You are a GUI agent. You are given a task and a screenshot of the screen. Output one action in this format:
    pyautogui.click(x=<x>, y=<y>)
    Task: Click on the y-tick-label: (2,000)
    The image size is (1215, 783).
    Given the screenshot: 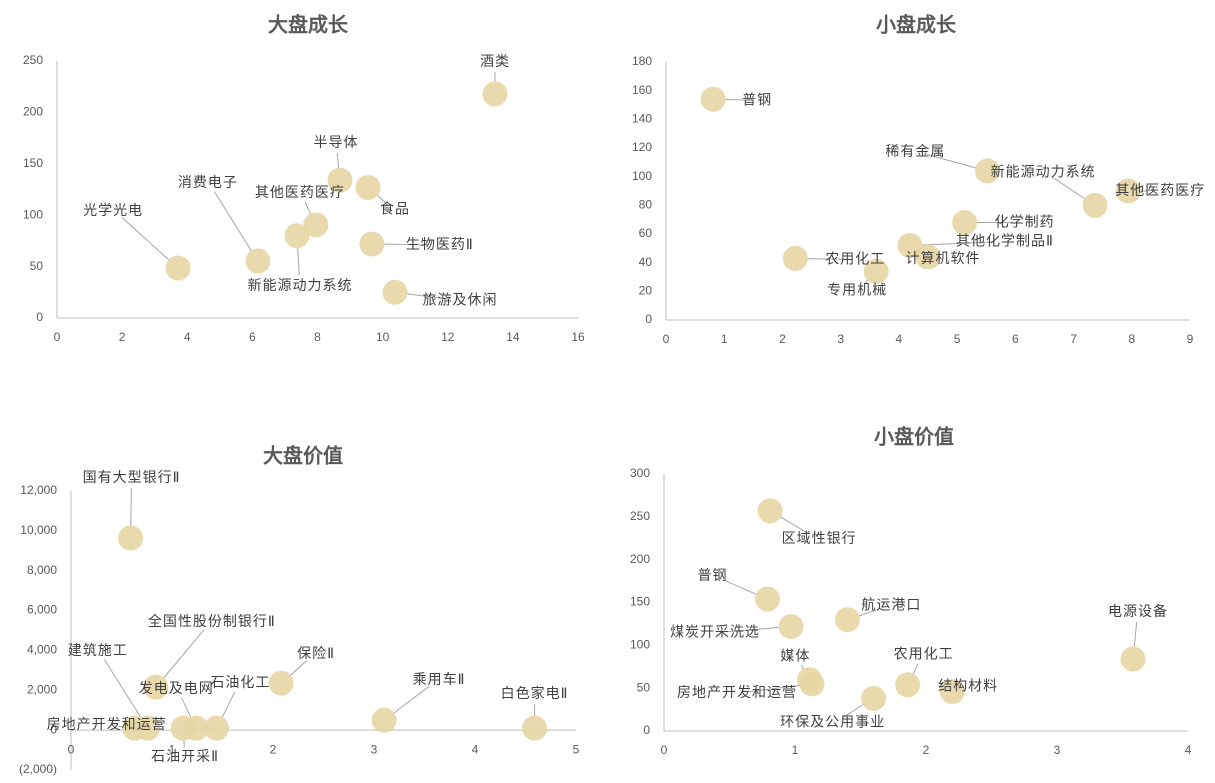 What is the action you would take?
    pyautogui.click(x=38, y=769)
    